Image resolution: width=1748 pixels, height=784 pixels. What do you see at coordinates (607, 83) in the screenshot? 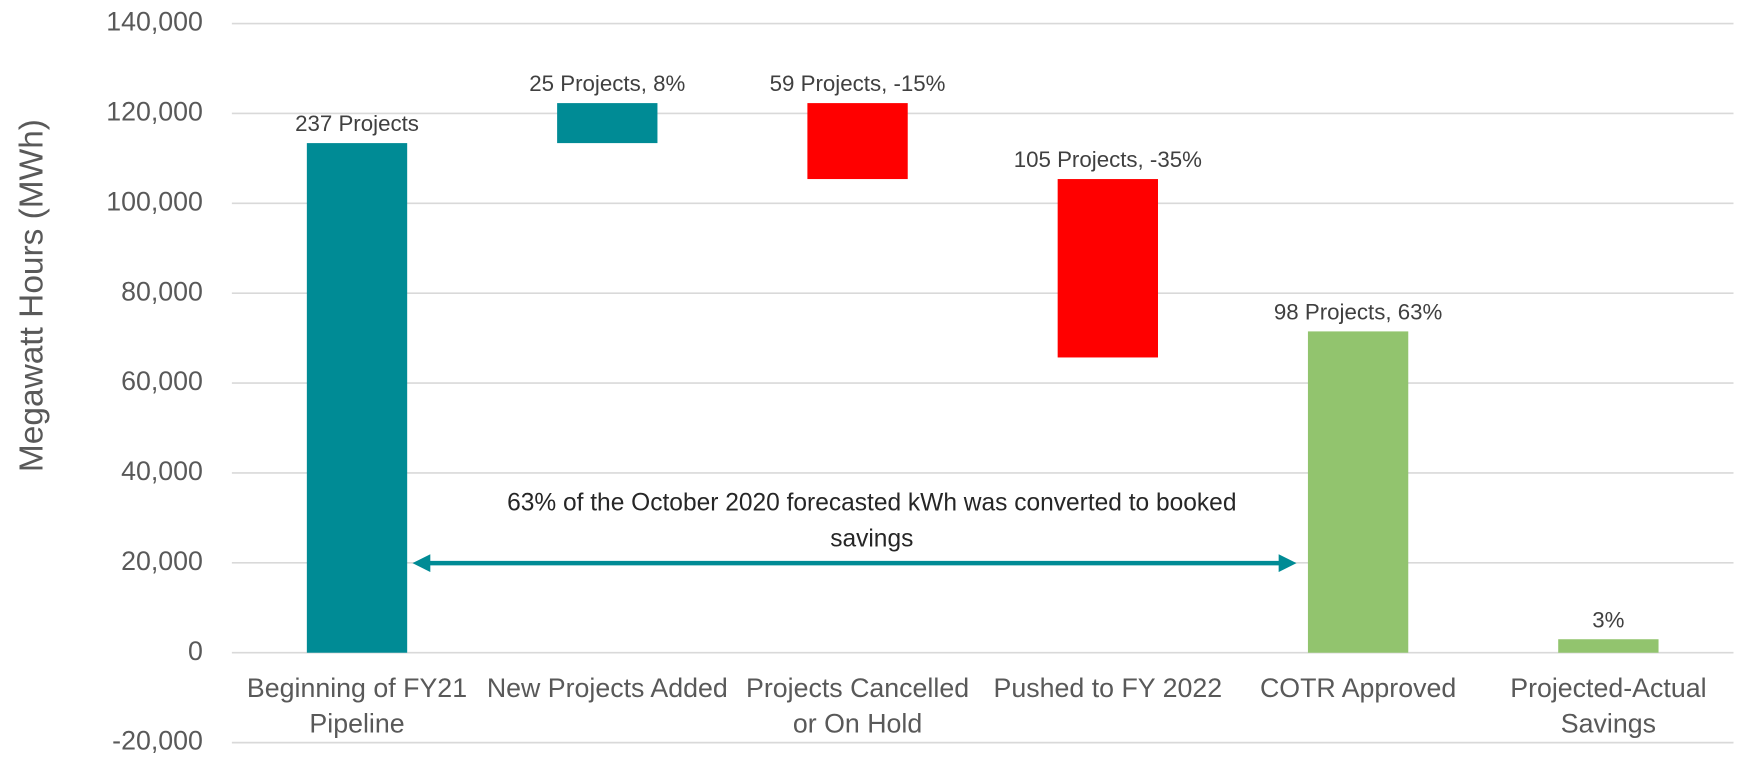
I see `bar-label: 25 Projects, 8%` at bounding box center [607, 83].